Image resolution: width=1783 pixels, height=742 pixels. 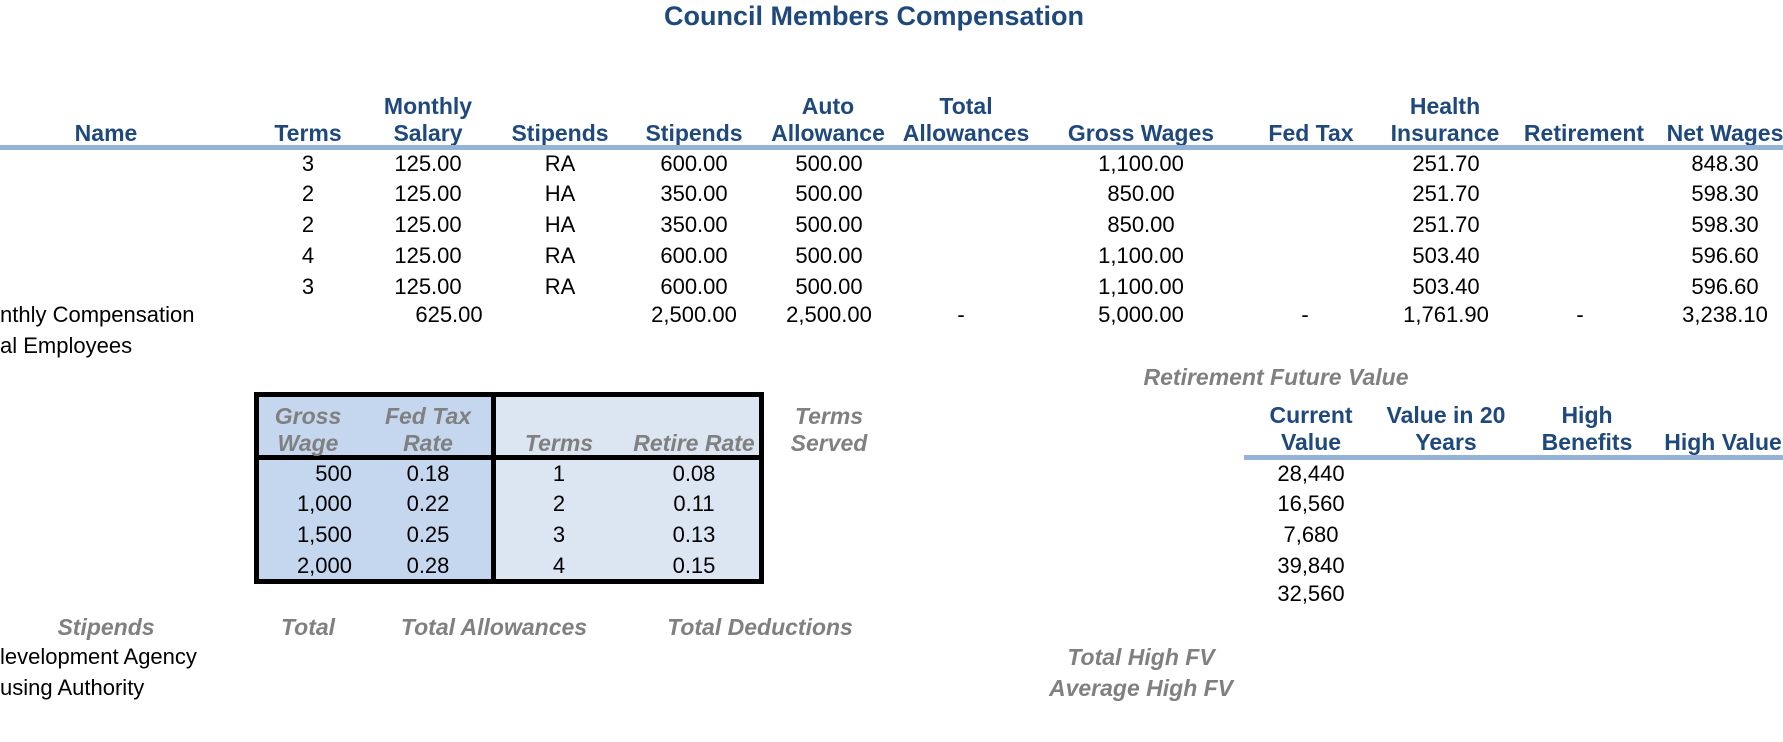 What do you see at coordinates (308, 627) in the screenshot?
I see `summary-total-header: Total` at bounding box center [308, 627].